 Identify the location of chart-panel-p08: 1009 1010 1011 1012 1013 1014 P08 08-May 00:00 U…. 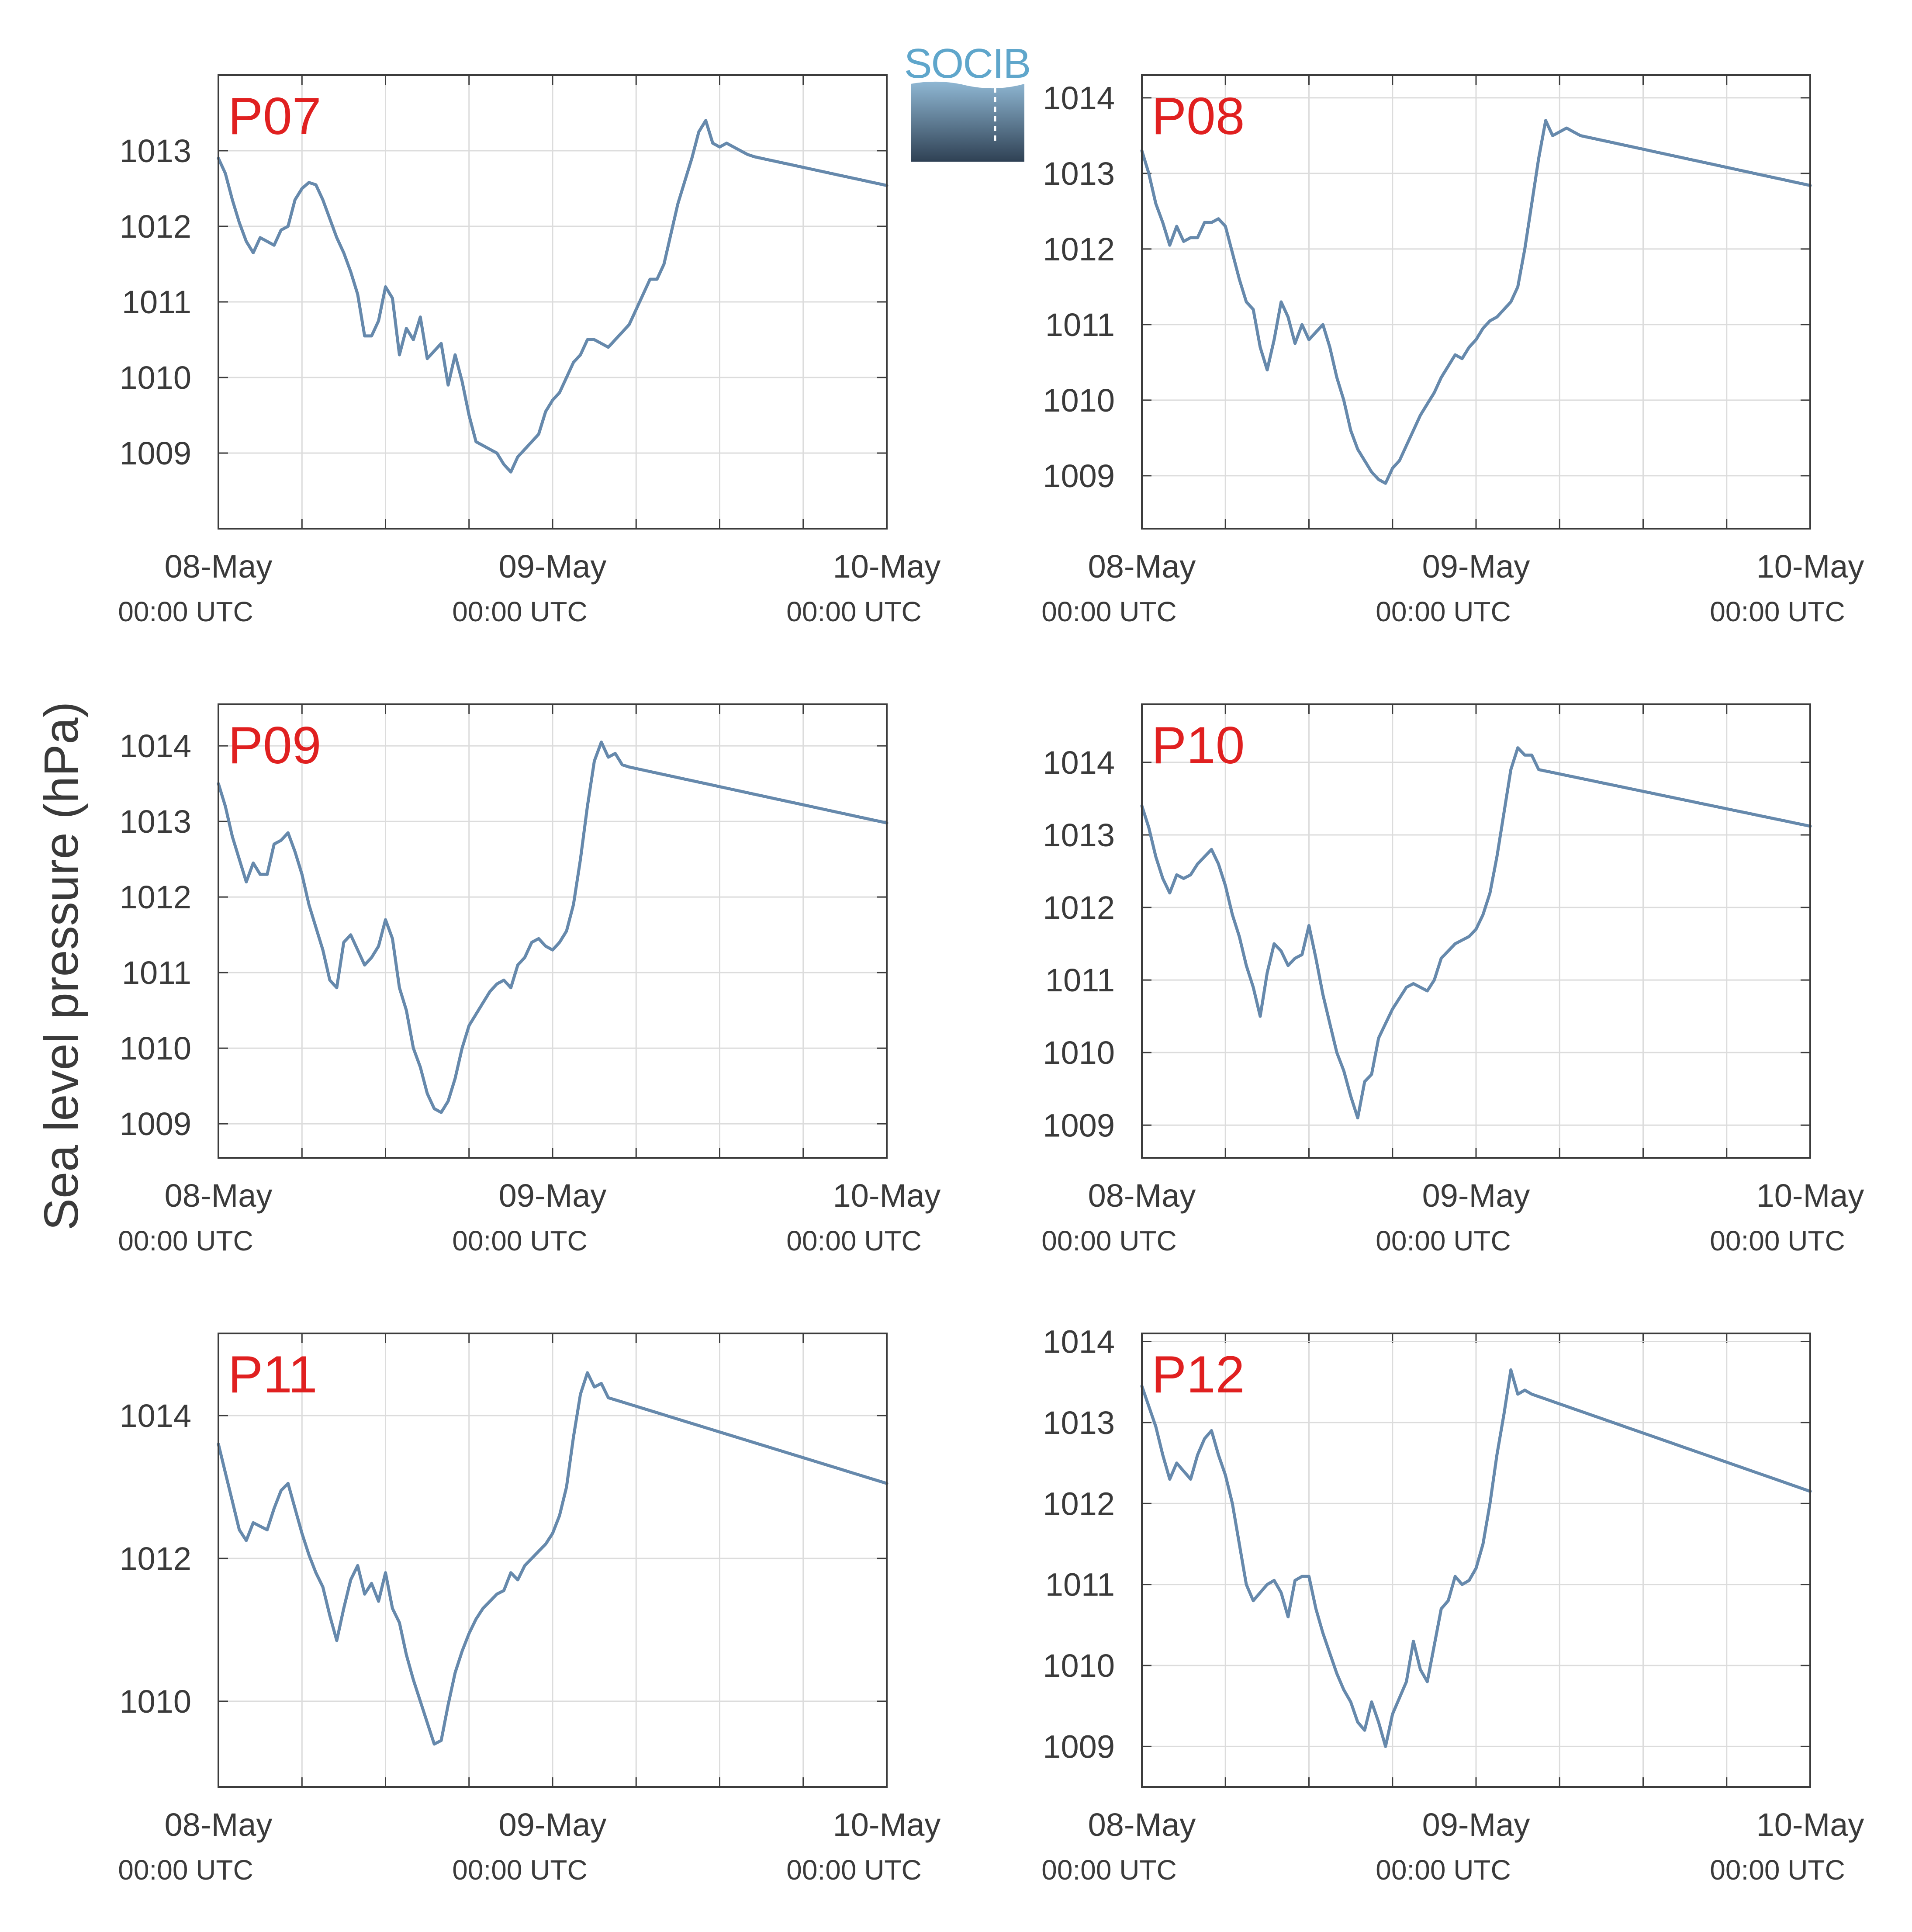
(1452, 350).